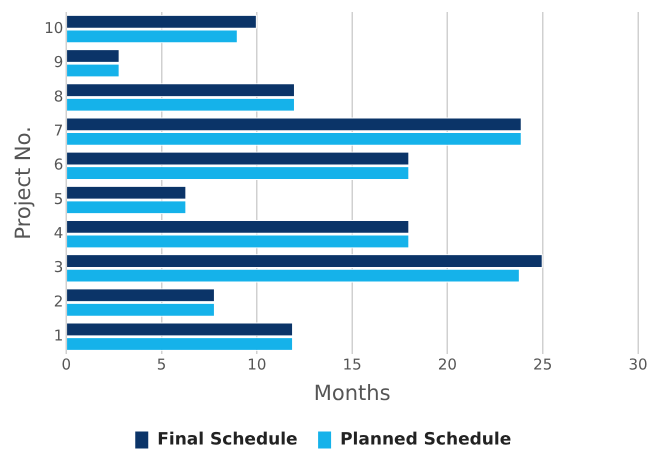 The height and width of the screenshot is (463, 652). Describe the element at coordinates (352, 365) in the screenshot. I see `x-tick-label: 15` at that location.